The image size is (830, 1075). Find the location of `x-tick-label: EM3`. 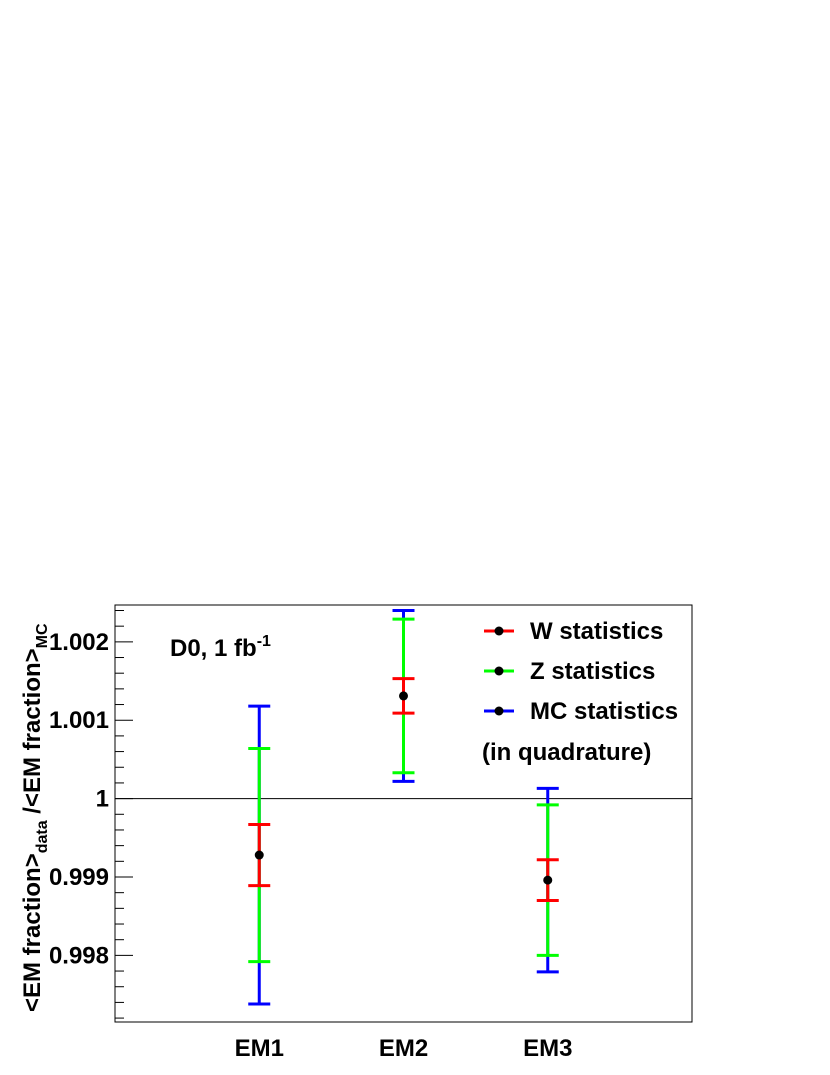

x-tick-label: EM3 is located at coordinates (547, 1048).